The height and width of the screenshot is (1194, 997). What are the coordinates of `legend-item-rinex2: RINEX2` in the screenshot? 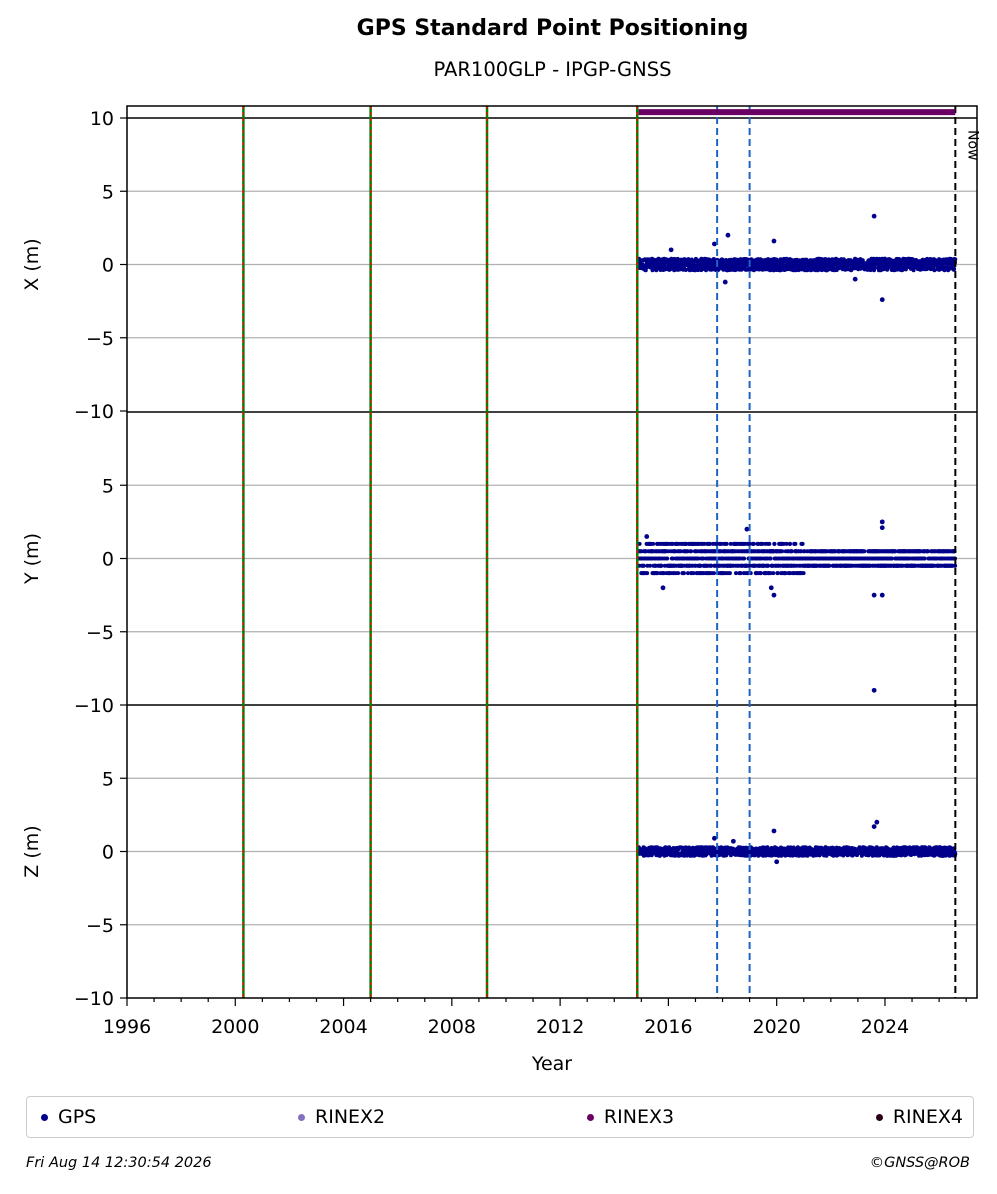 It's located at (341, 1117).